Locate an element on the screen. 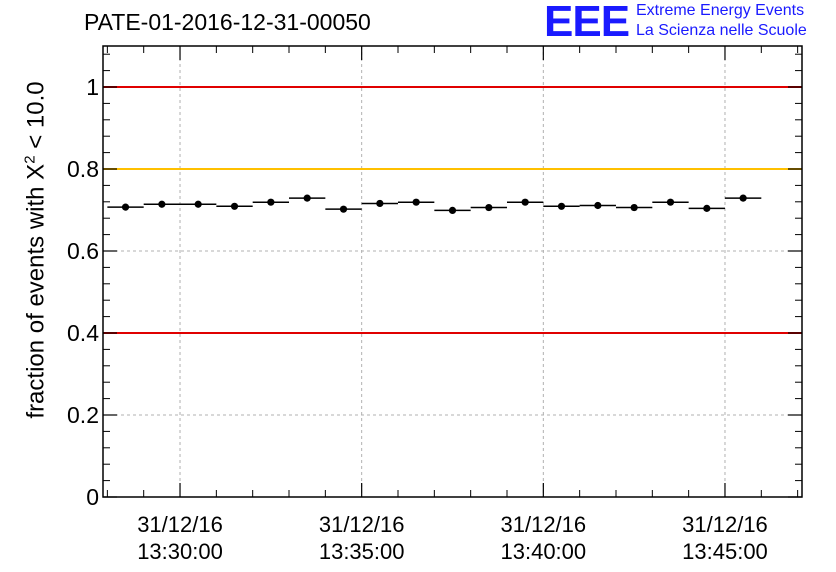 Image resolution: width=836 pixels, height=572 pixels. x-tick-time-label: 13:45:00 is located at coordinates (725, 551).